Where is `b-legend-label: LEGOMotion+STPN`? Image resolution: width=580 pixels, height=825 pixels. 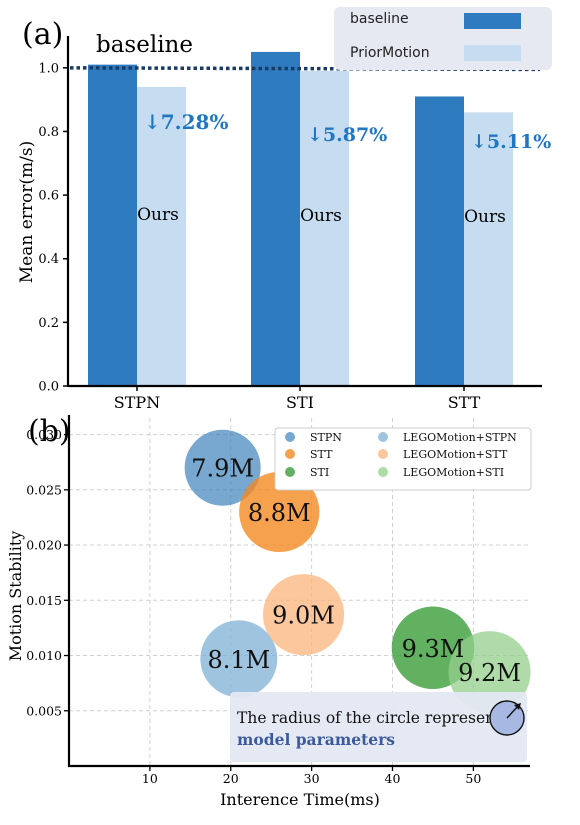 b-legend-label: LEGOMotion+STPN is located at coordinates (460, 437).